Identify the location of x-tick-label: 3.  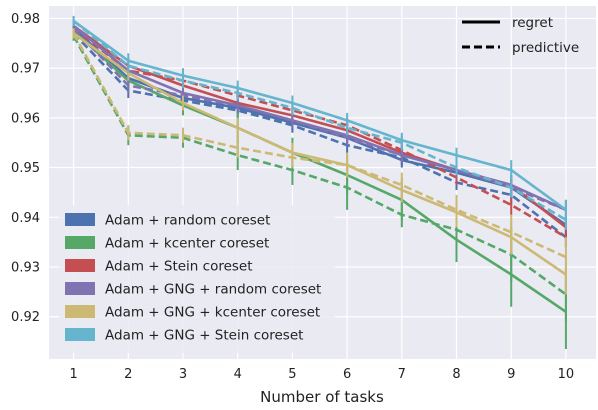
(183, 374).